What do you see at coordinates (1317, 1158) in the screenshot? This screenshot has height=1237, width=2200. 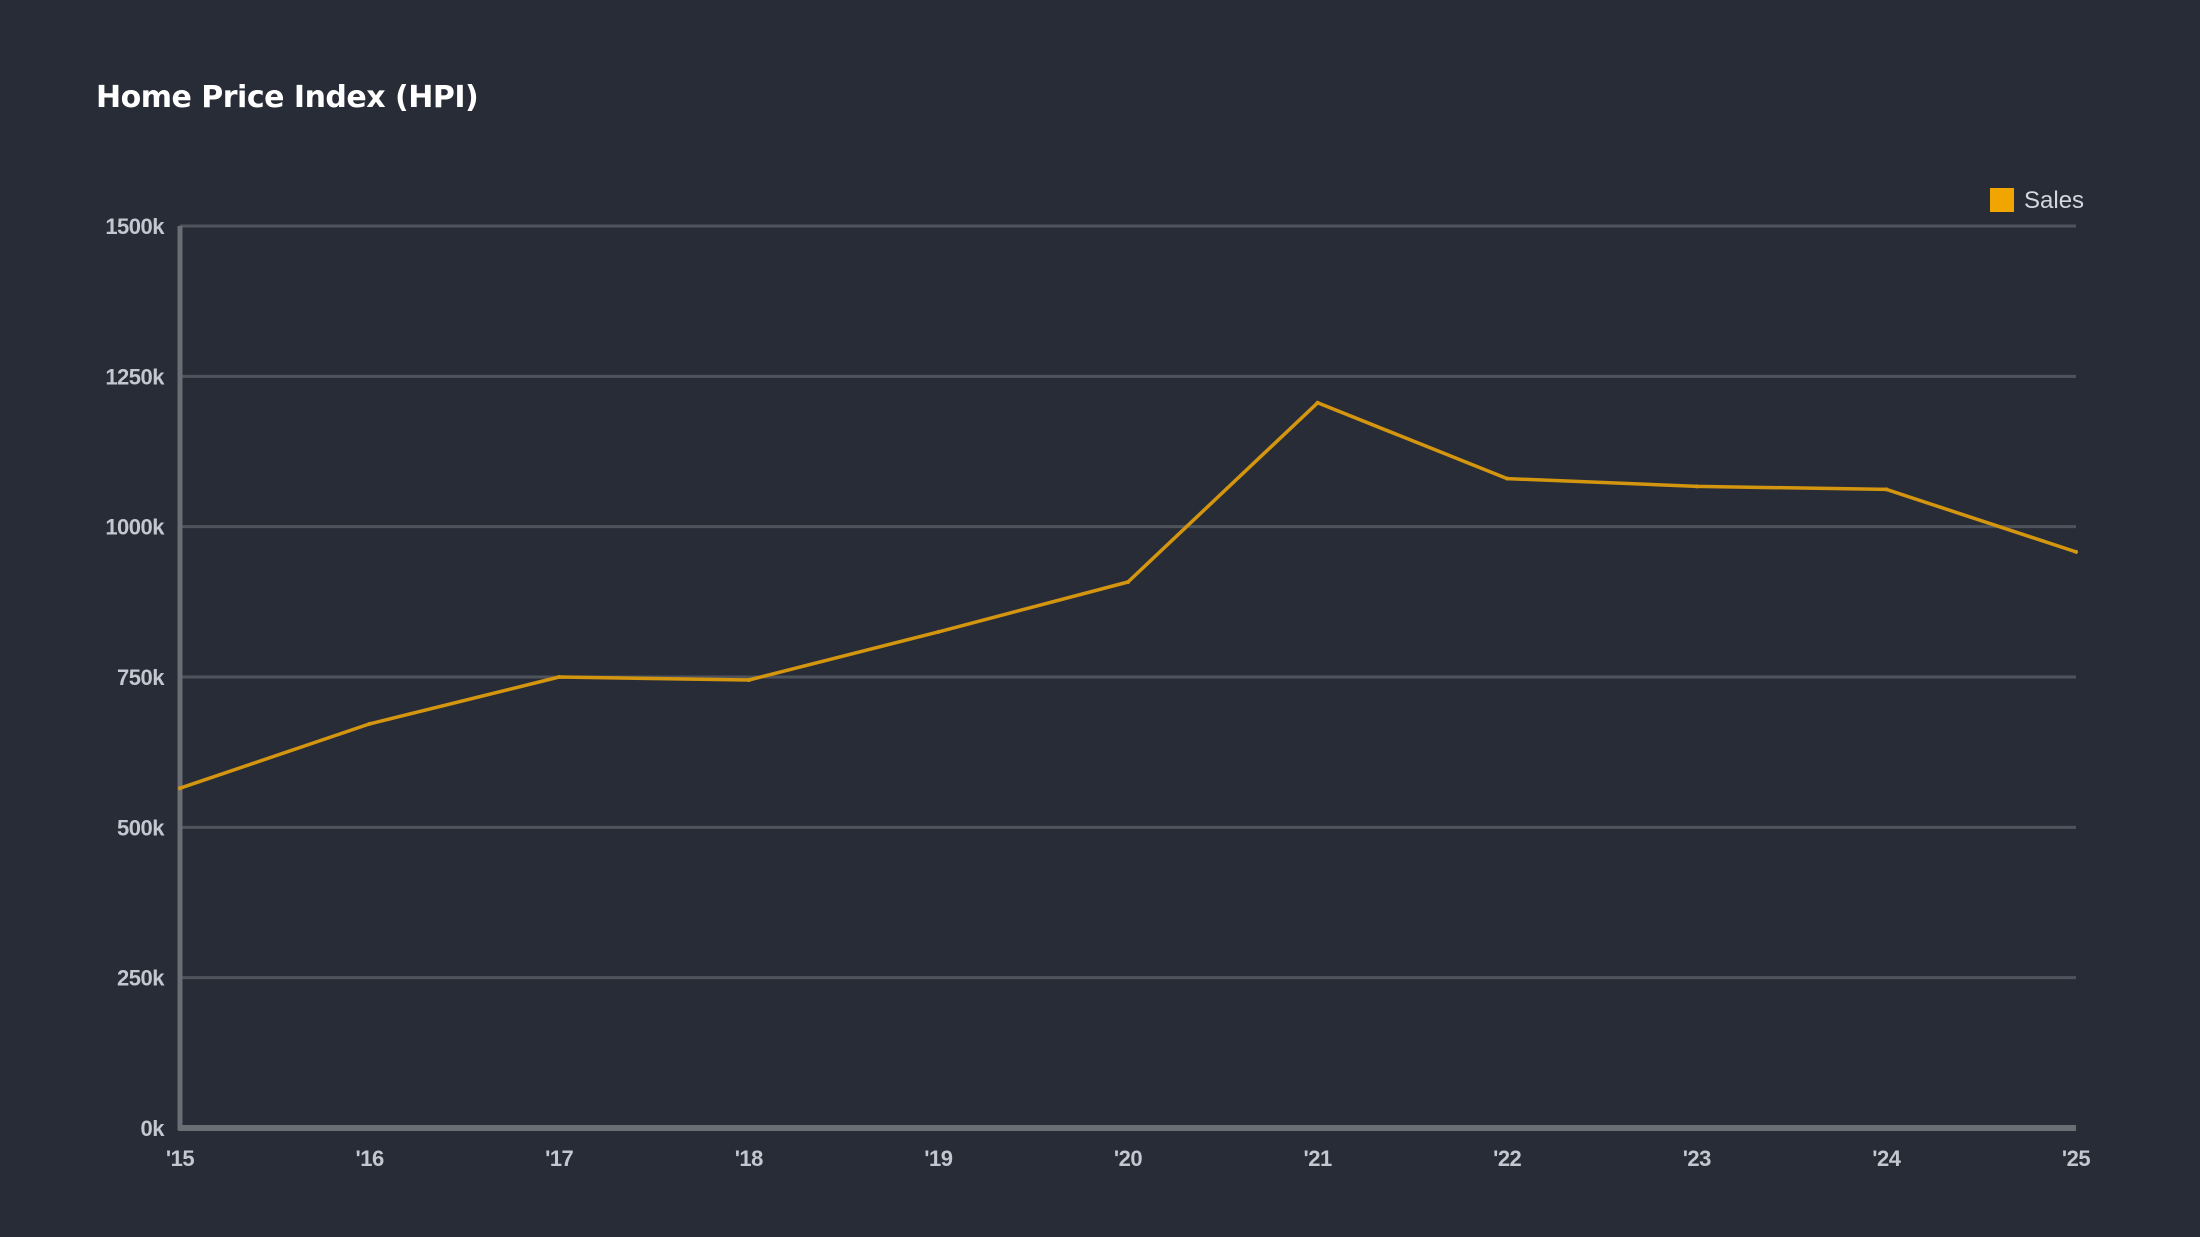 I see `x-tick-label: '21` at bounding box center [1317, 1158].